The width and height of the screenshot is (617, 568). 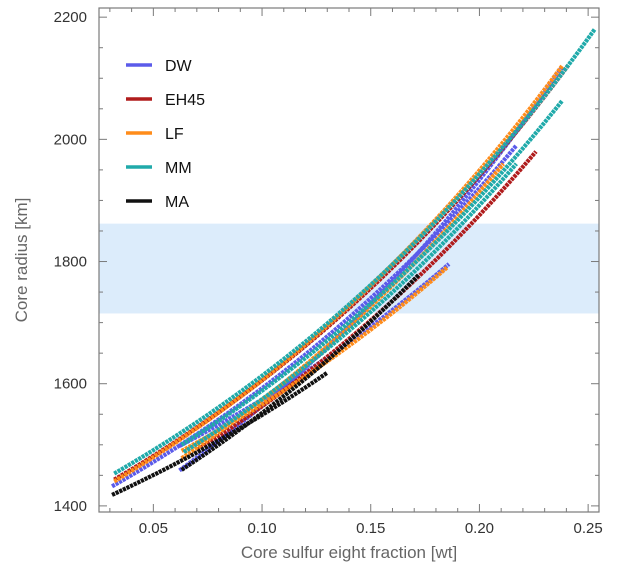 I want to click on x-axis-title: Core sulfur eight fraction [wt], so click(x=349, y=552).